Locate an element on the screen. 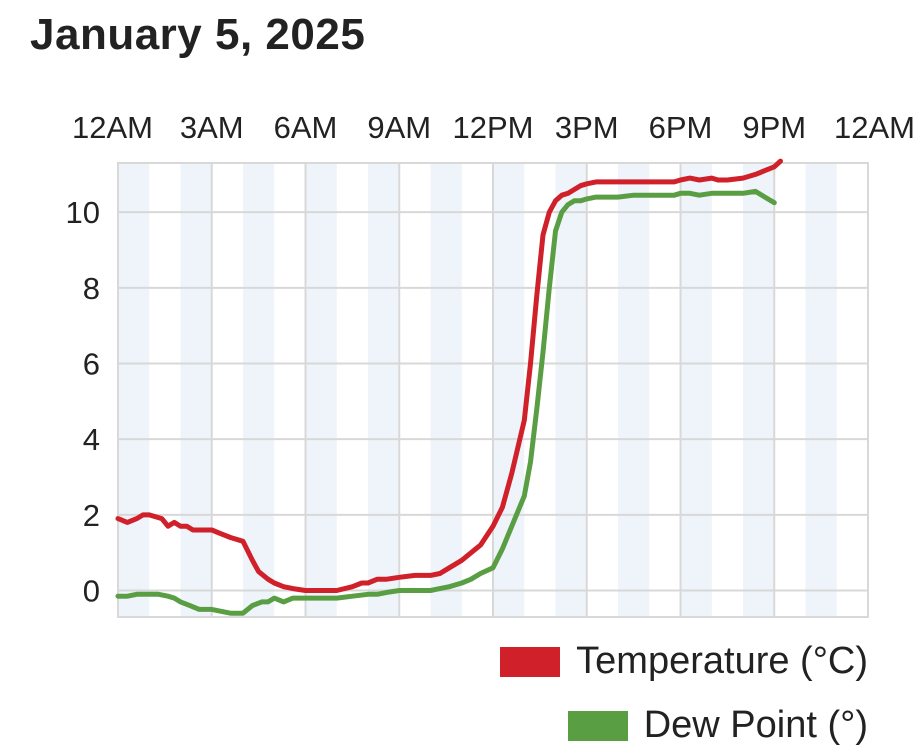 The height and width of the screenshot is (756, 920). x-tick-label: 3PM is located at coordinates (587, 127).